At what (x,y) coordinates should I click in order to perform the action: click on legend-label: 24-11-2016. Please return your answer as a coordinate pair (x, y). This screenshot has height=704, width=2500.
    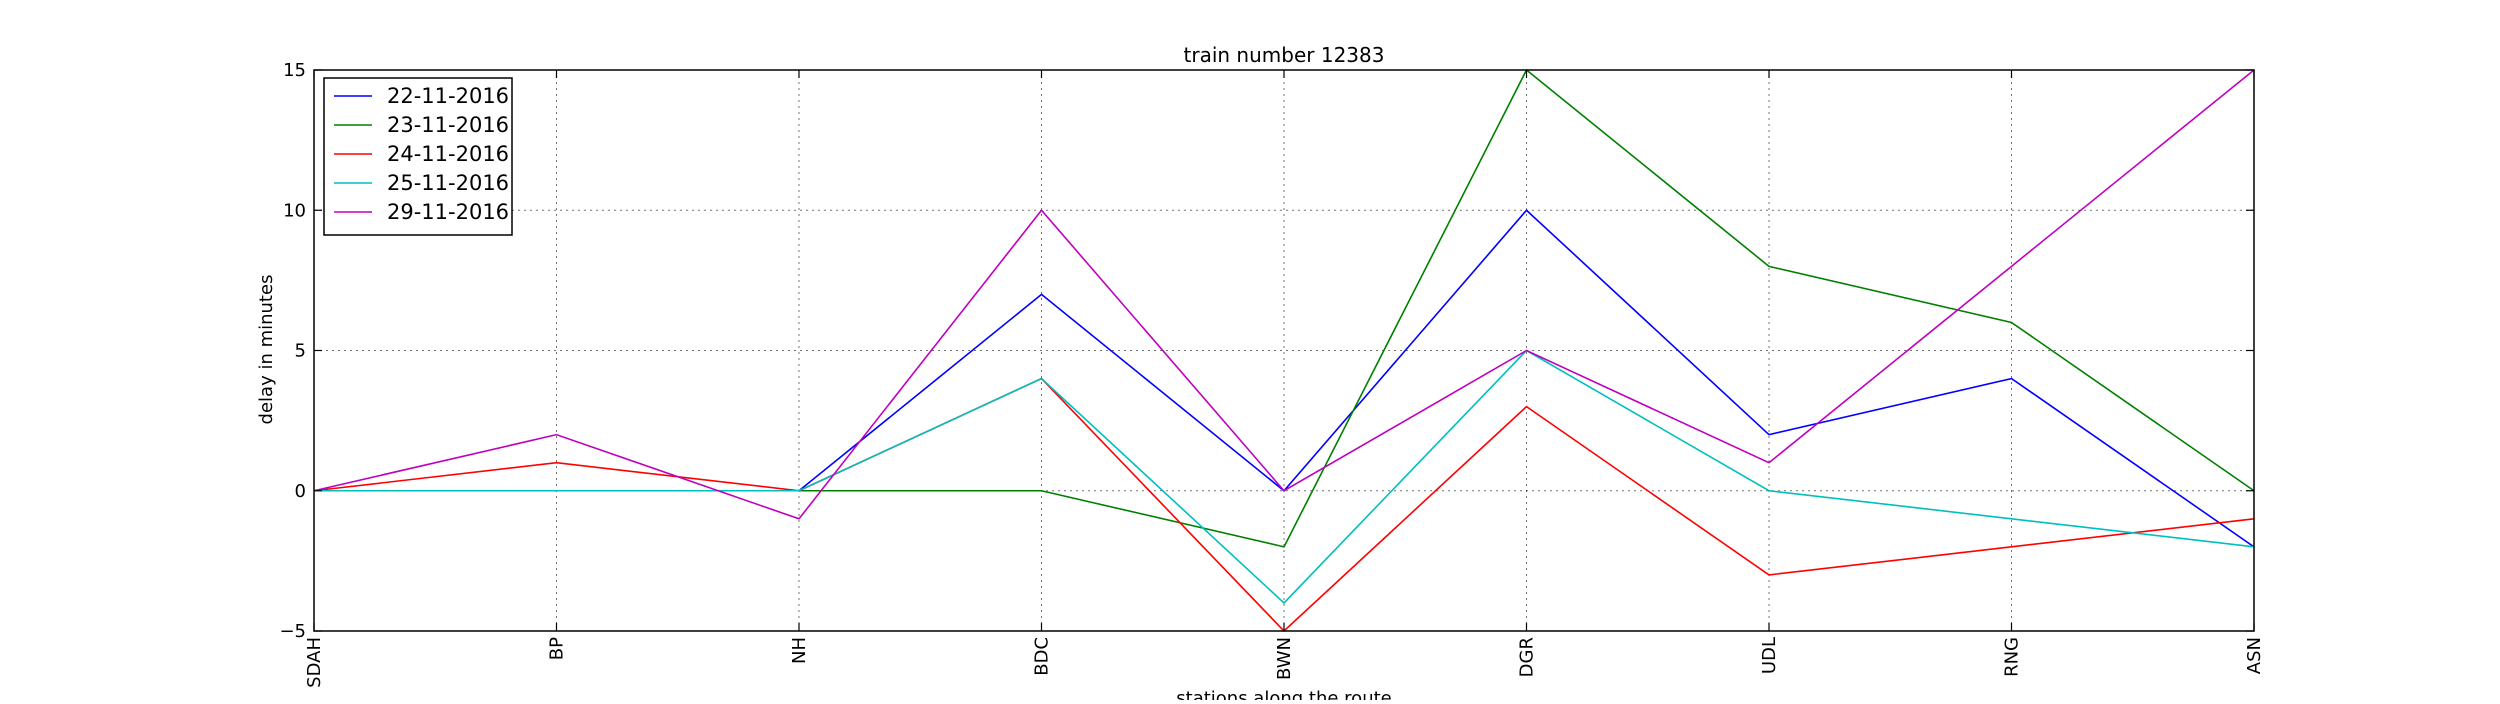
    Looking at the image, I should click on (448, 154).